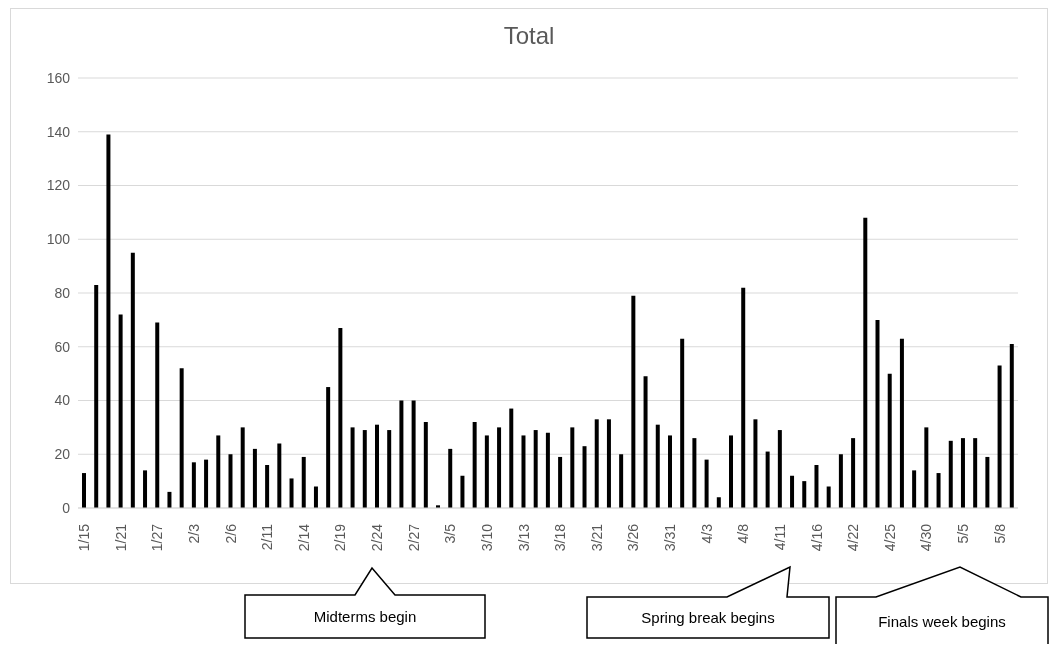 Image resolution: width=1058 pixels, height=652 pixels. Describe the element at coordinates (365, 617) in the screenshot. I see `text: Midterms begin` at that location.